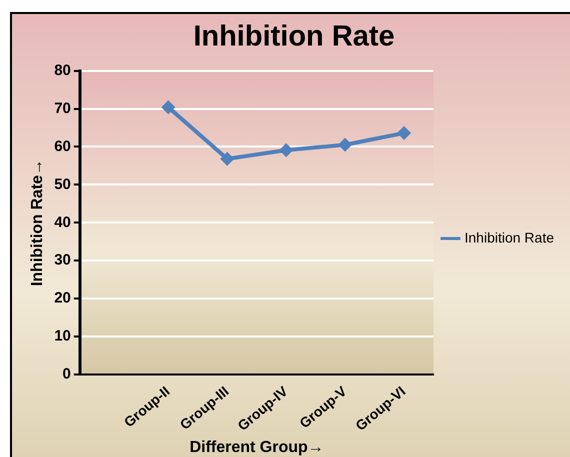 This screenshot has height=457, width=570. Describe the element at coordinates (509, 237) in the screenshot. I see `legend-label: Inhibition Rate` at that location.